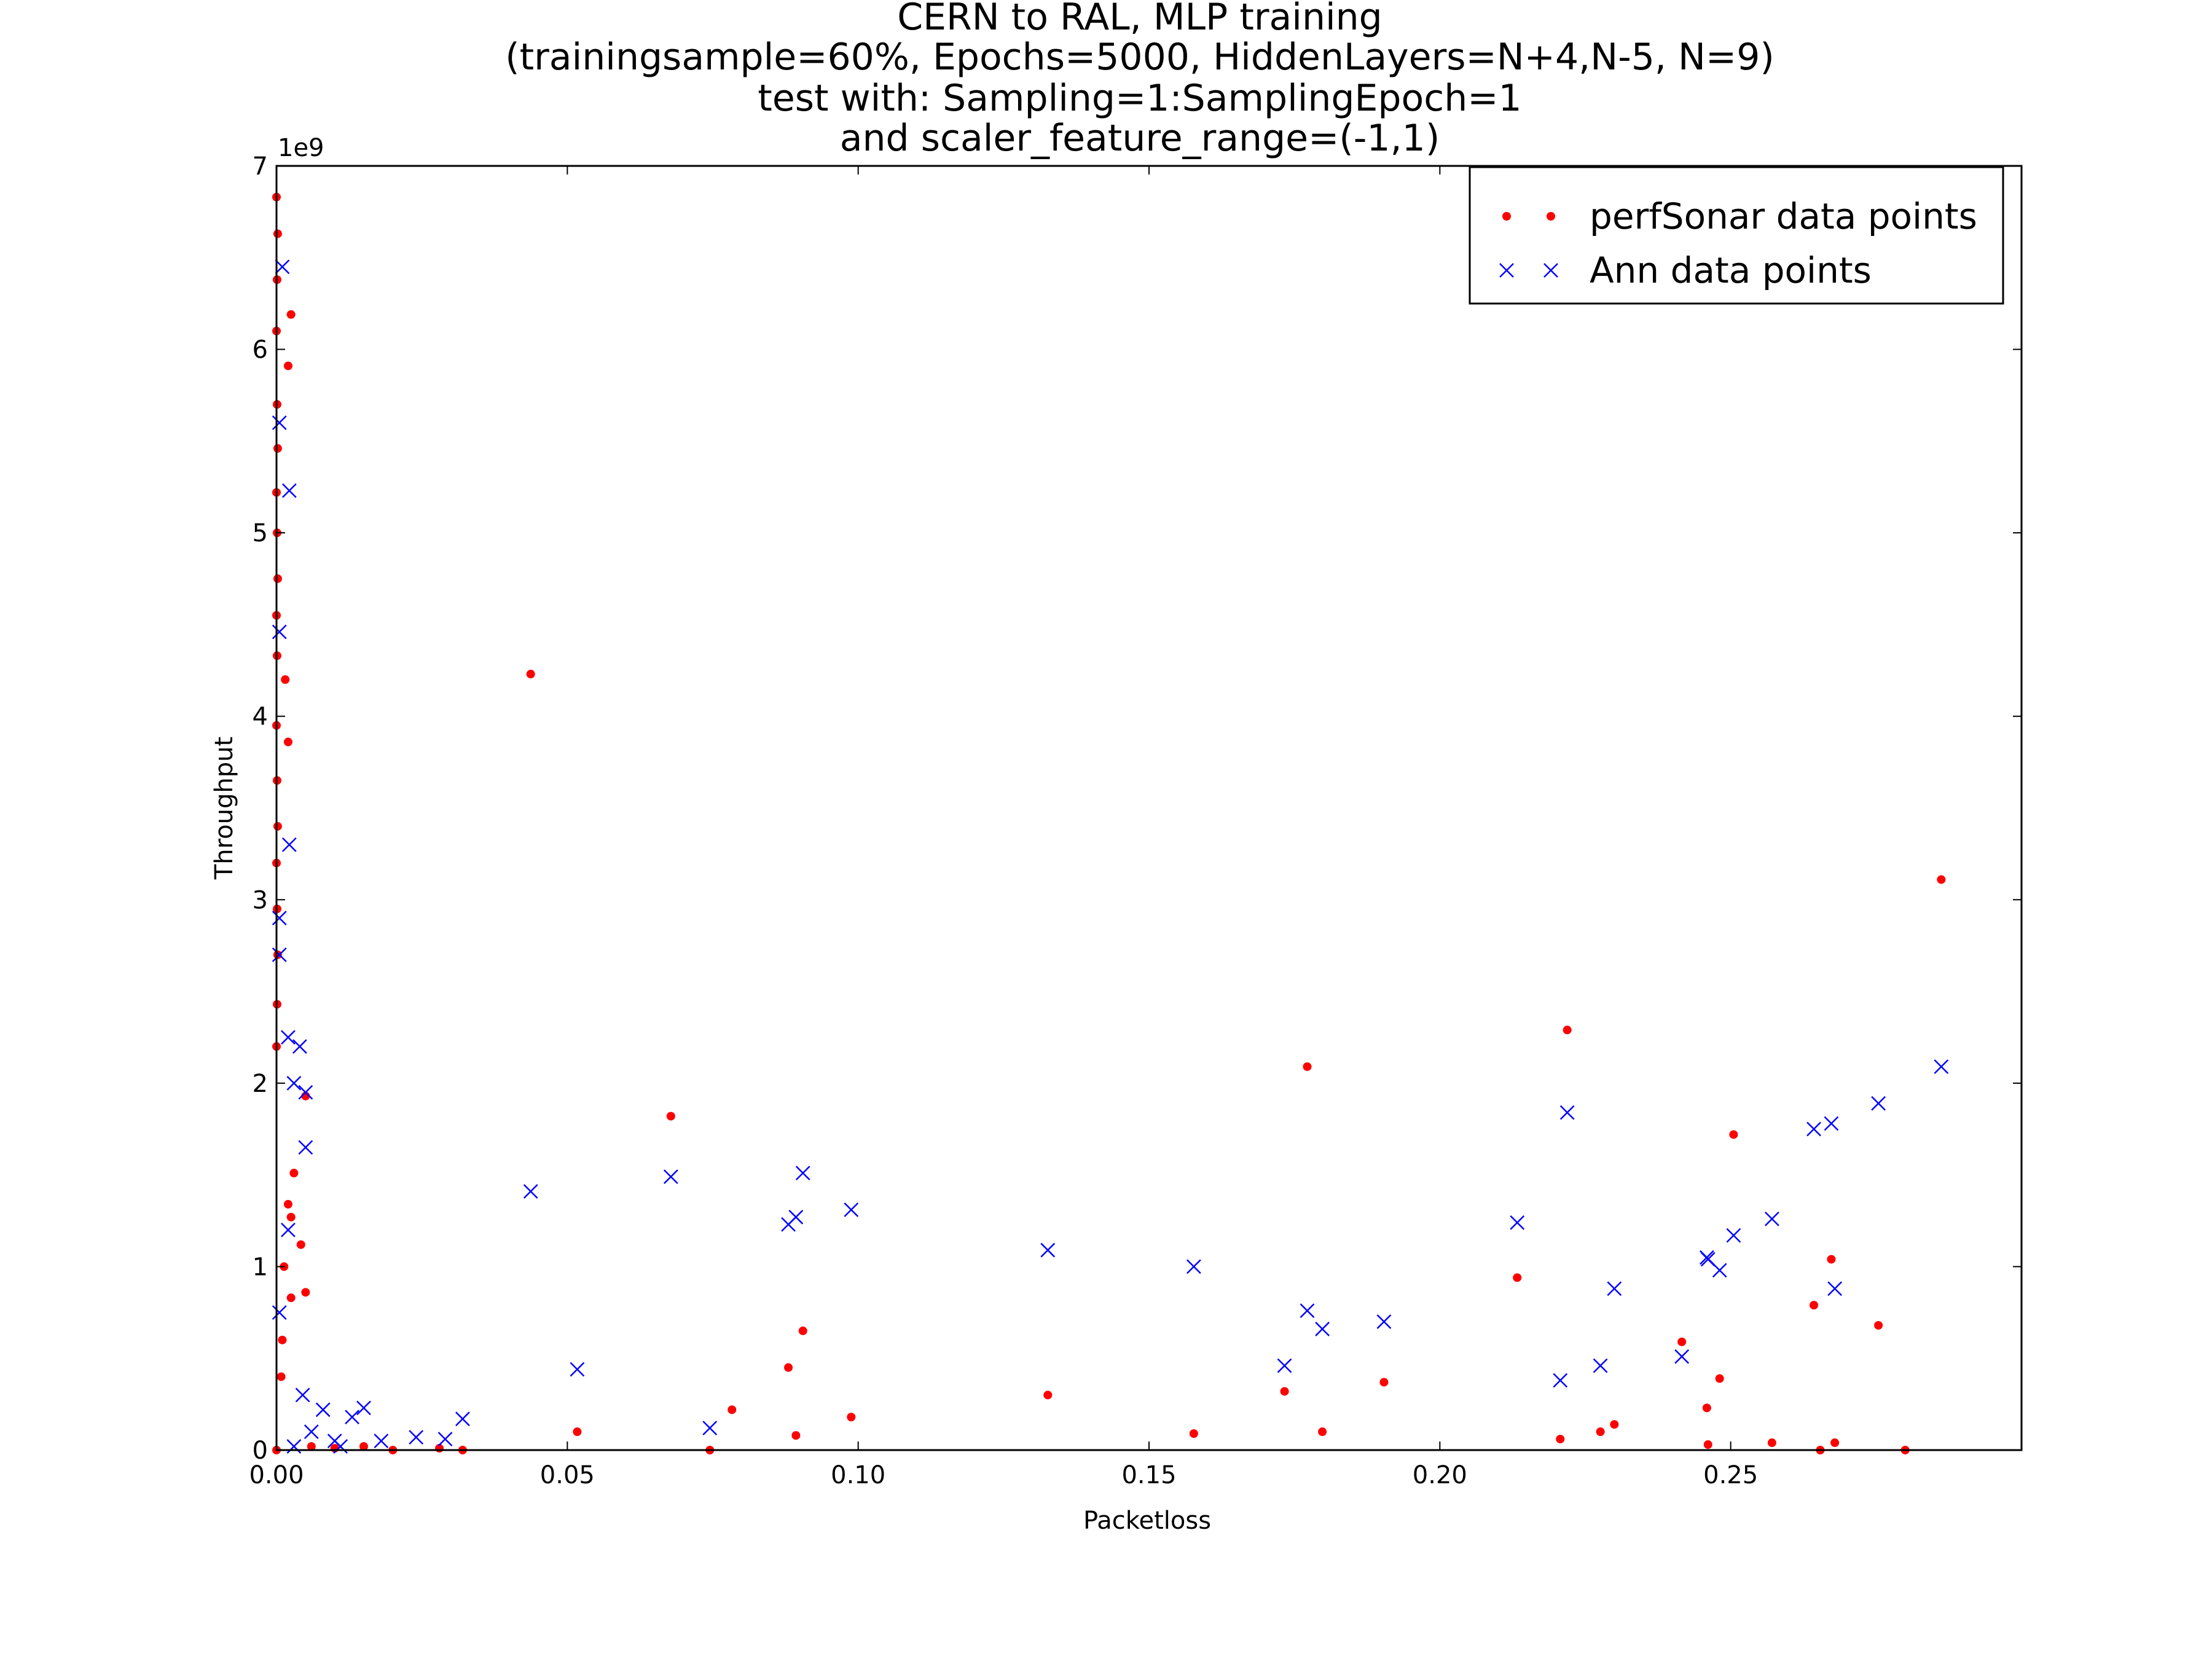 This screenshot has height=1659, width=2212. I want to click on y-tick-label: 1, so click(260, 1267).